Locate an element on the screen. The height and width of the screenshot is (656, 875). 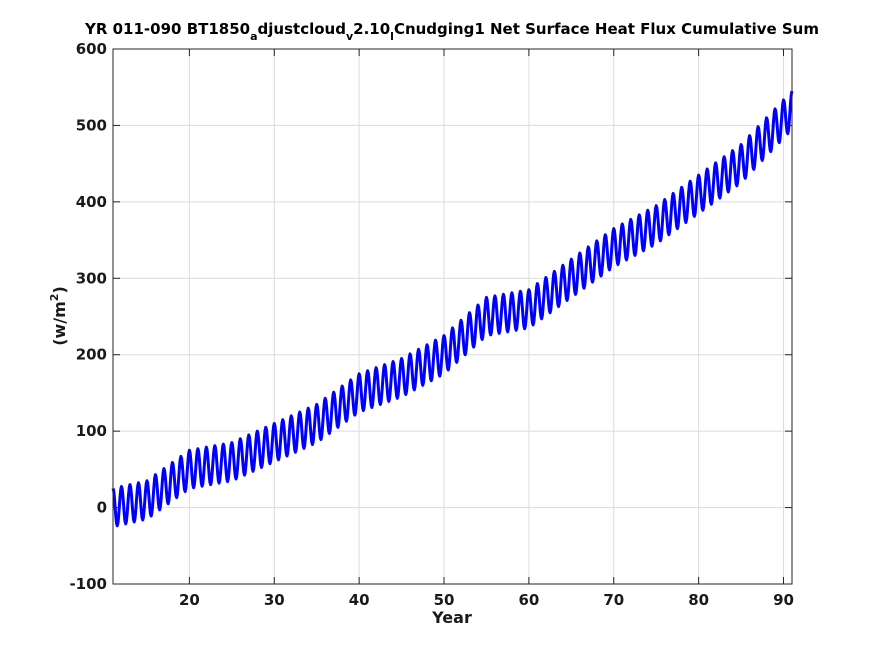
y-tick-label: 0 is located at coordinates (102, 508).